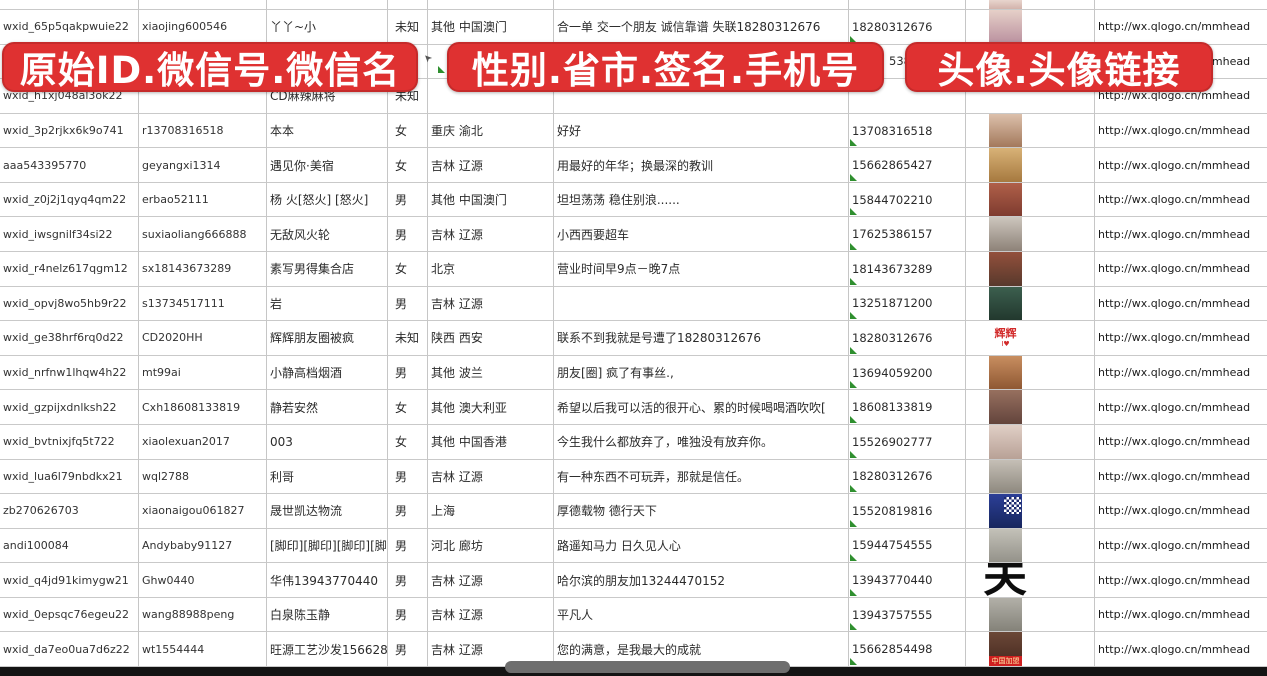 Image resolution: width=1267 pixels, height=676 pixels. I want to click on cell-wechat-name: 岩, so click(327, 304).